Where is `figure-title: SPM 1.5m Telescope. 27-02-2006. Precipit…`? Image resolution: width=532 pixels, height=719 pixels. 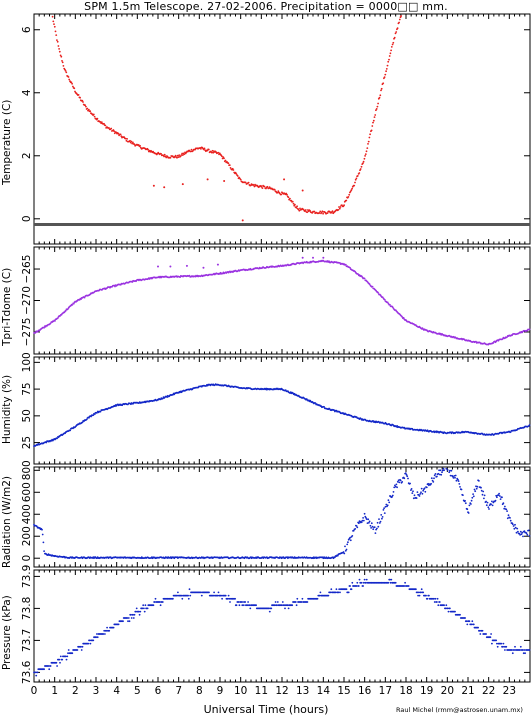 figure-title: SPM 1.5m Telescope. 27-02-2006. Precipit… is located at coordinates (266, 6).